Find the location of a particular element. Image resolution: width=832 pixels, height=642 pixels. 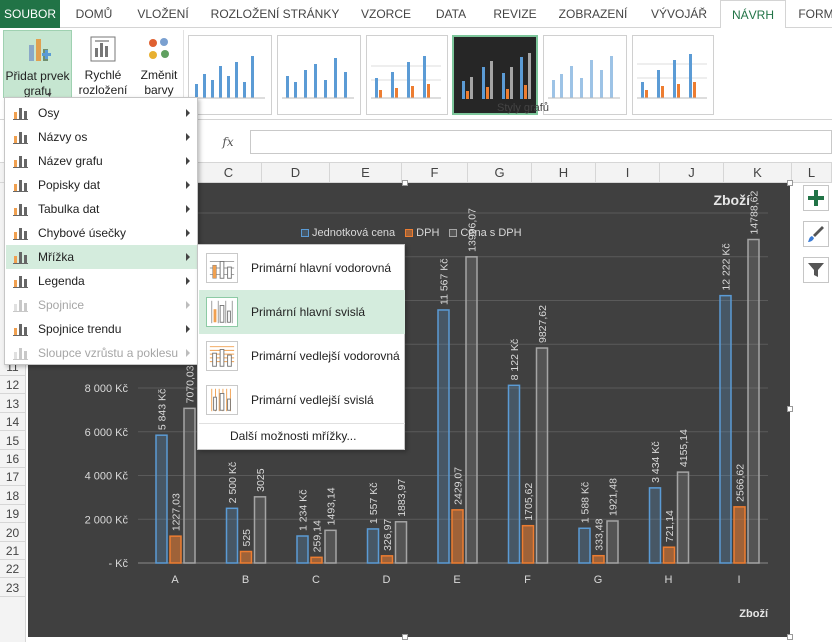

row-header-22: 22 is located at coordinates (12, 569).